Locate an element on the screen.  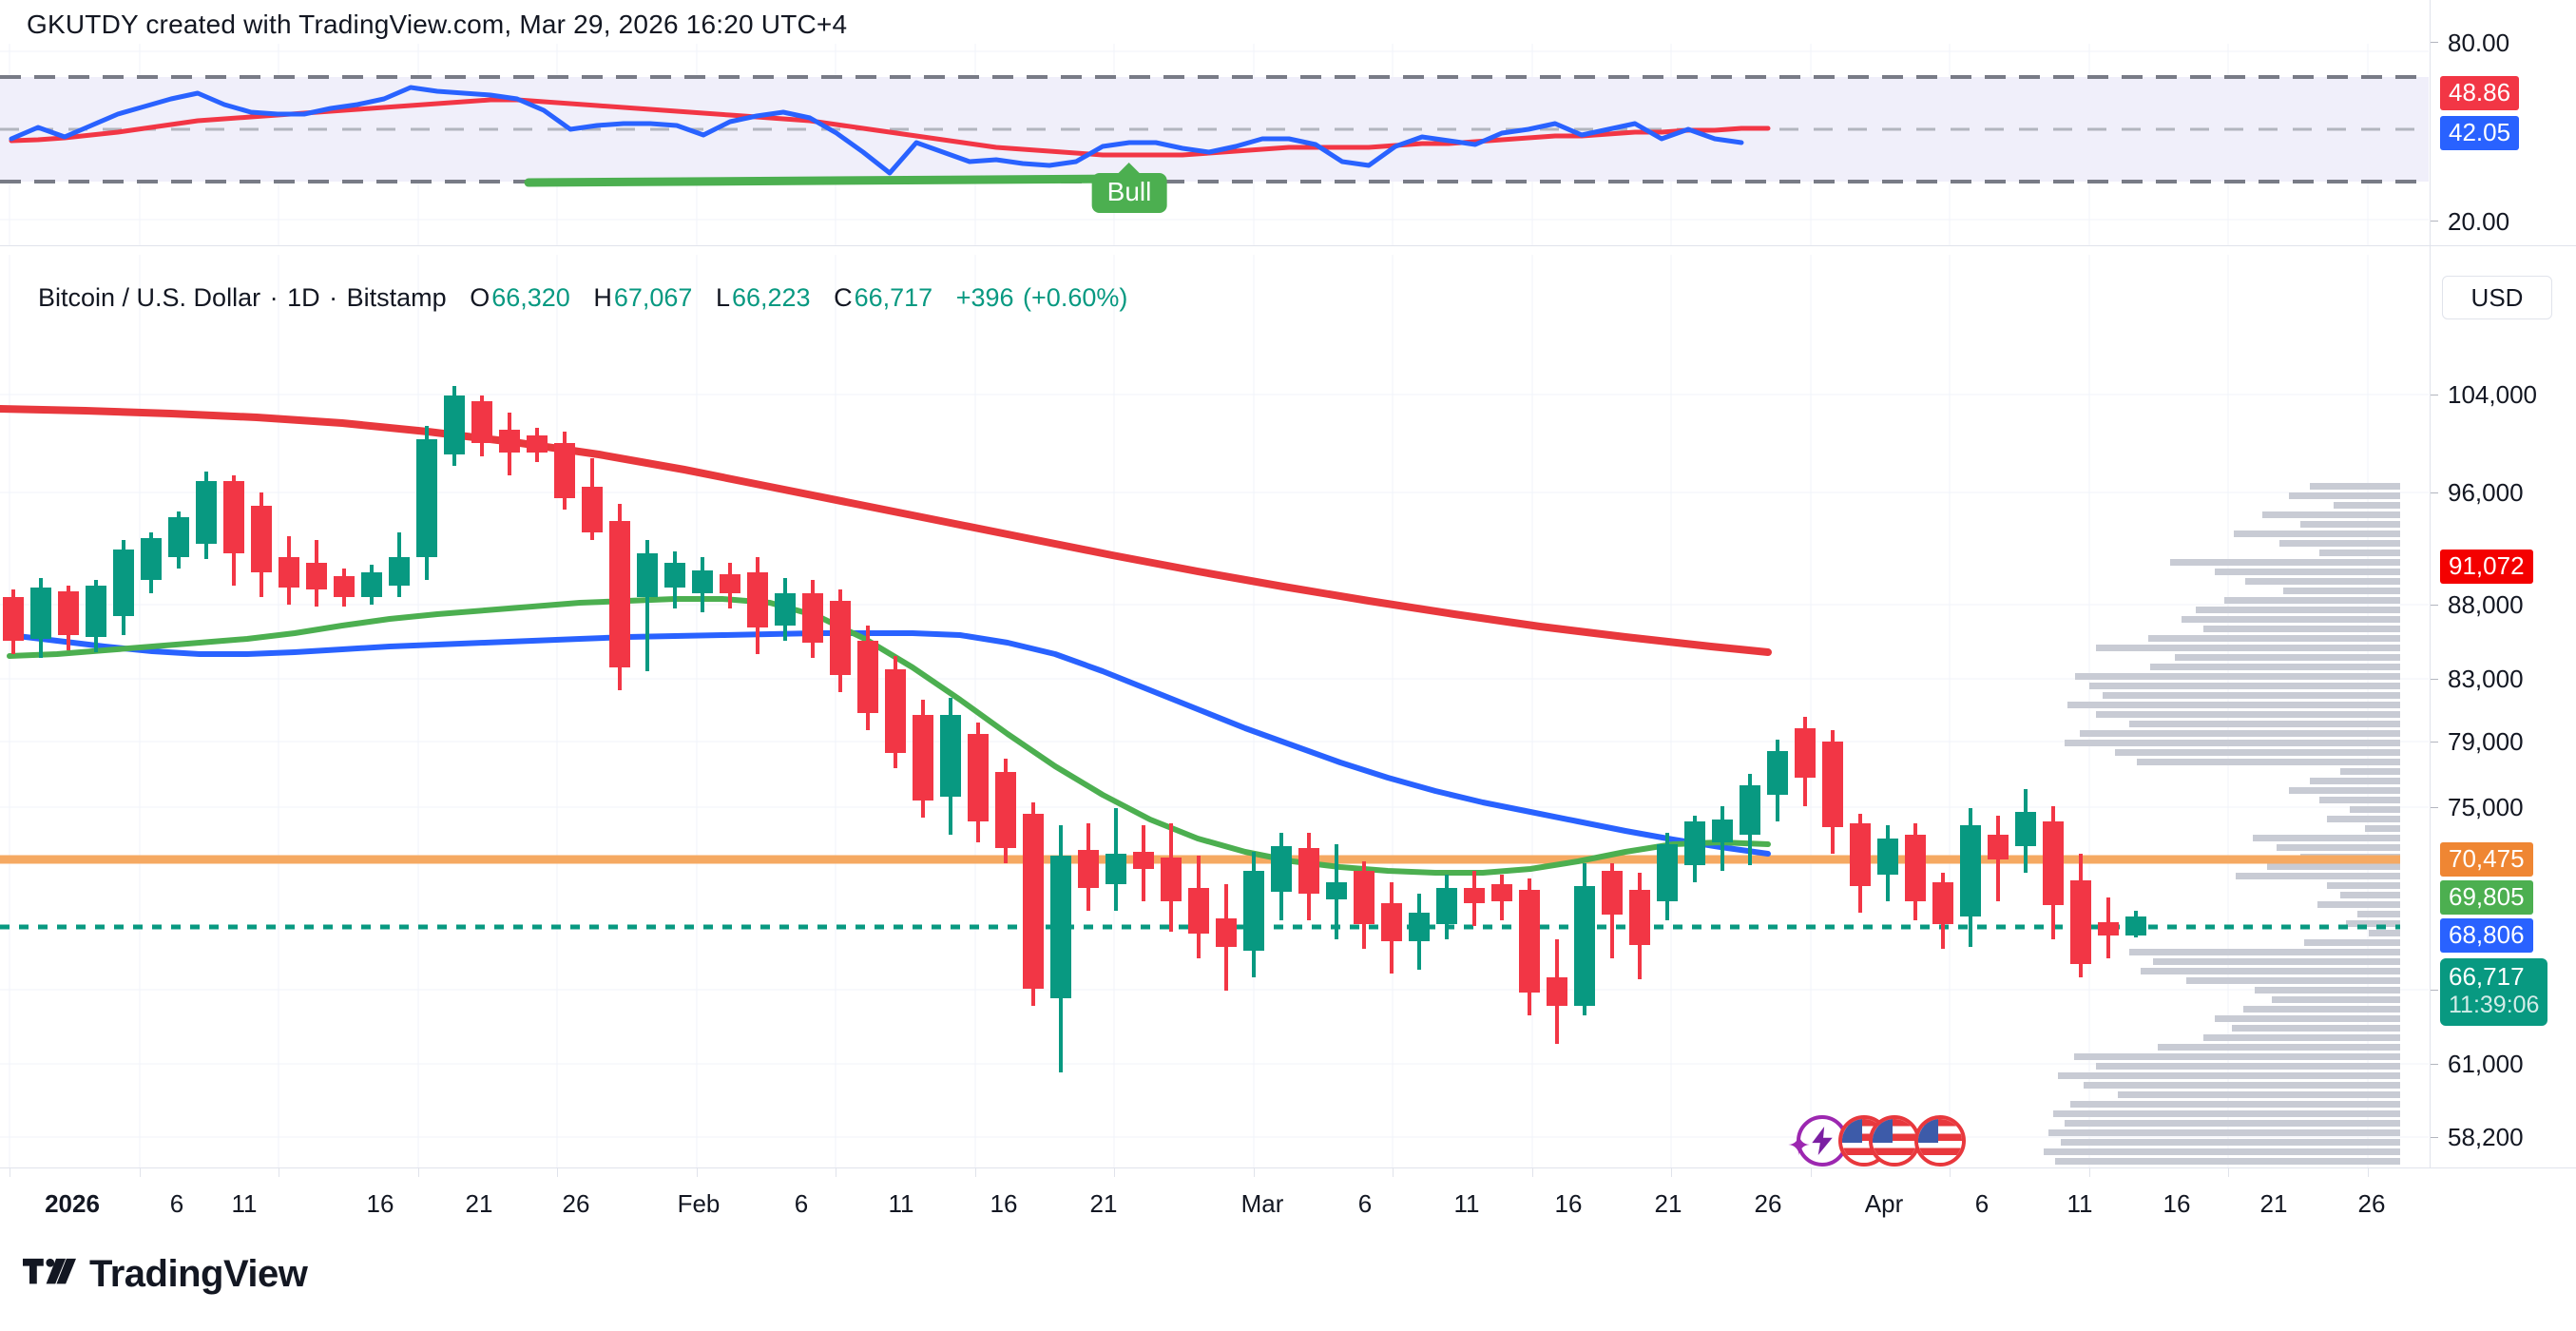
legend-exchange: Bitstamp is located at coordinates (396, 298).